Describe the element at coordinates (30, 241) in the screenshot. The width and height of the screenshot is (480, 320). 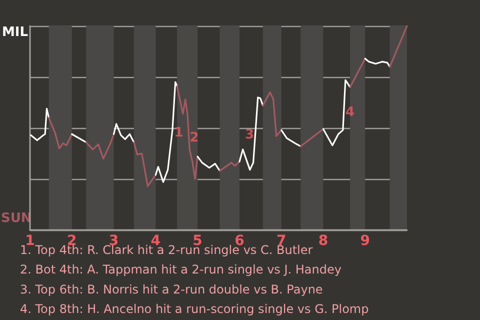
I see `x-tick-label: 1` at that location.